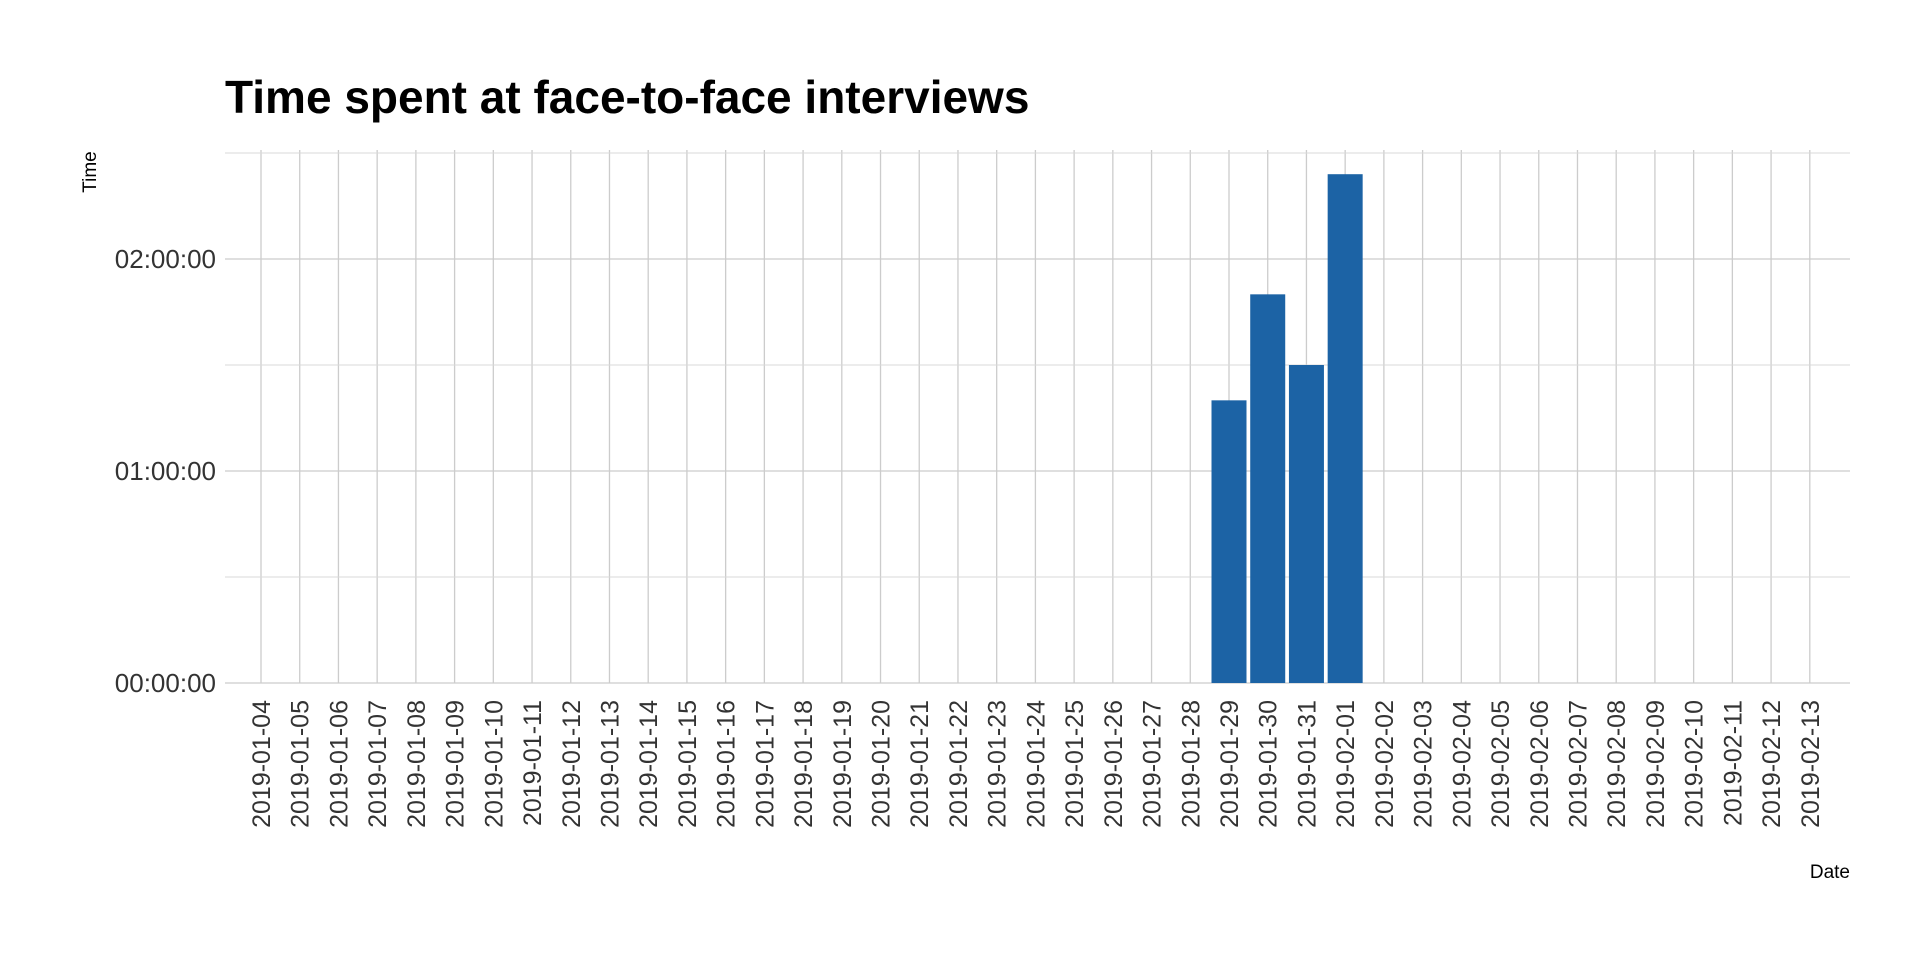  I want to click on x-tick-label: 2019-02-08, so click(1617, 764).